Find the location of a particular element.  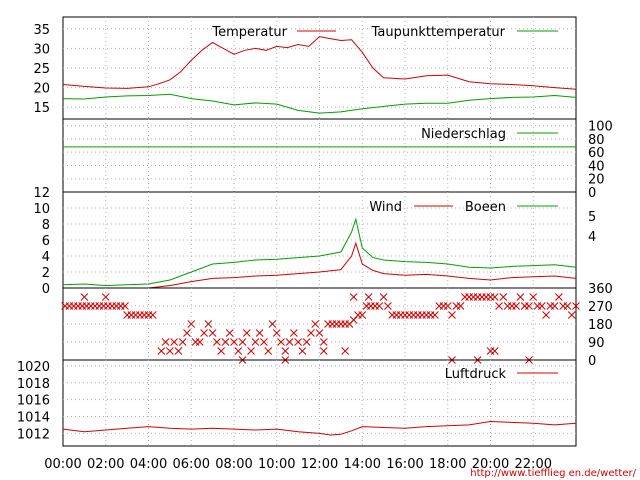

x-tick-label: 16:00 is located at coordinates (404, 464).